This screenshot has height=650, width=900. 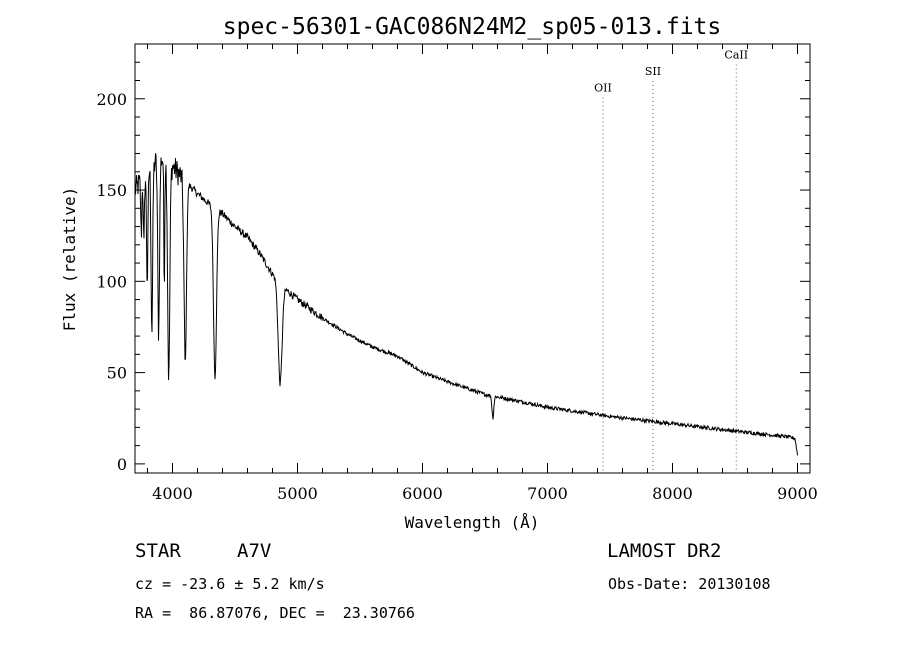 I want to click on coordinates: RA = 86.87076, DEC = 23.30766, so click(x=275, y=613).